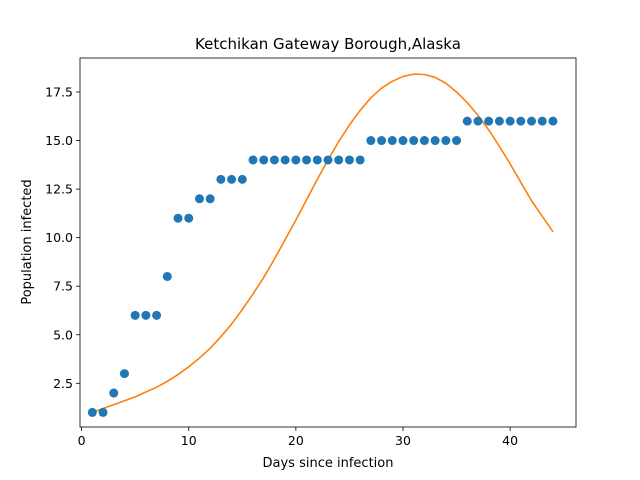  Describe the element at coordinates (82, 440) in the screenshot. I see `x-tick-label: 0` at that location.